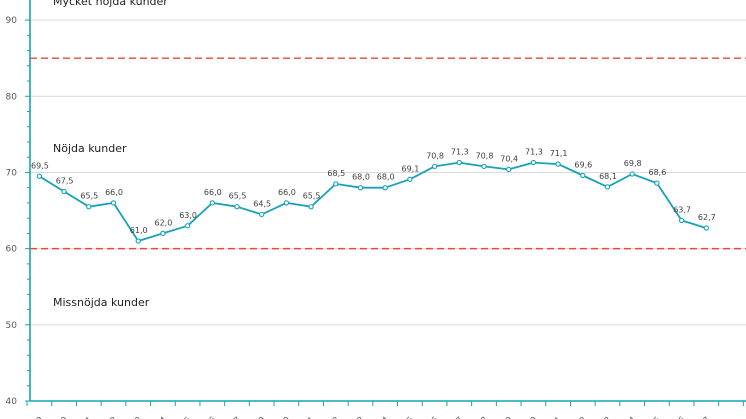 This screenshot has width=746, height=419. What do you see at coordinates (608, 176) in the screenshot?
I see `data-label: 68,1` at bounding box center [608, 176].